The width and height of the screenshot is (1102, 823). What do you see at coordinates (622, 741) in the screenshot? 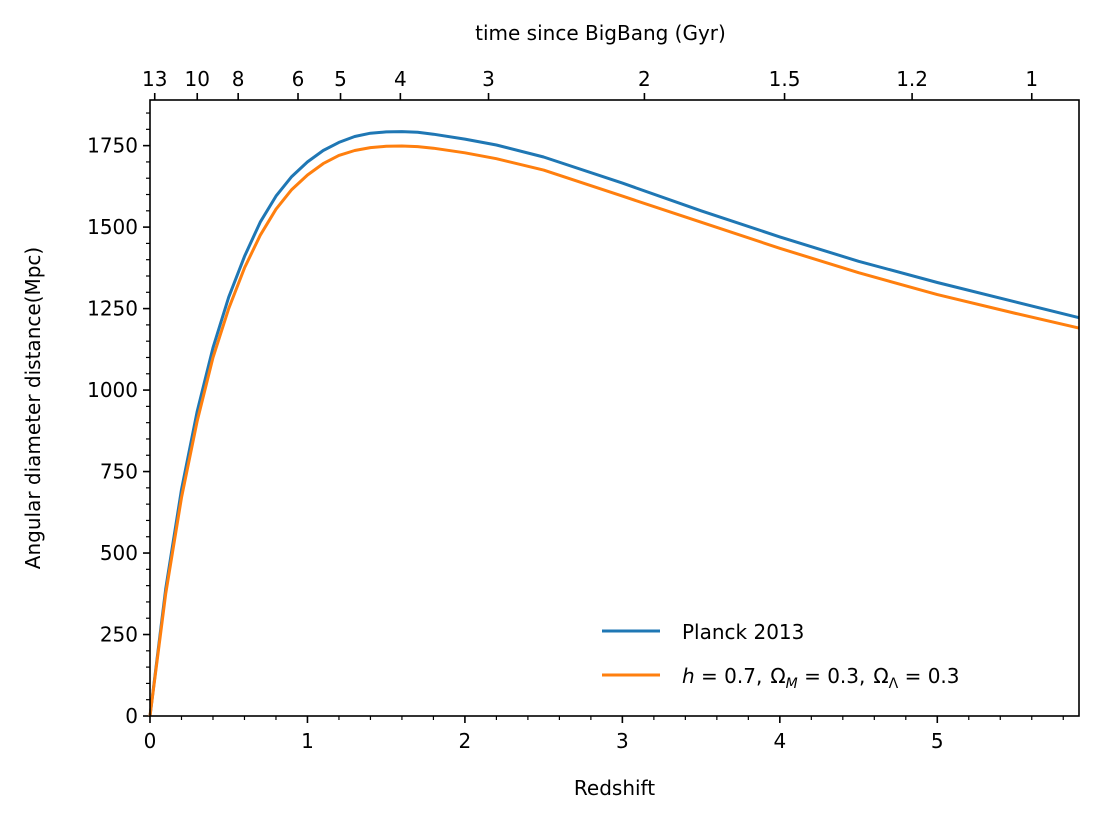
I see `x-tick-label: 3` at bounding box center [622, 741].